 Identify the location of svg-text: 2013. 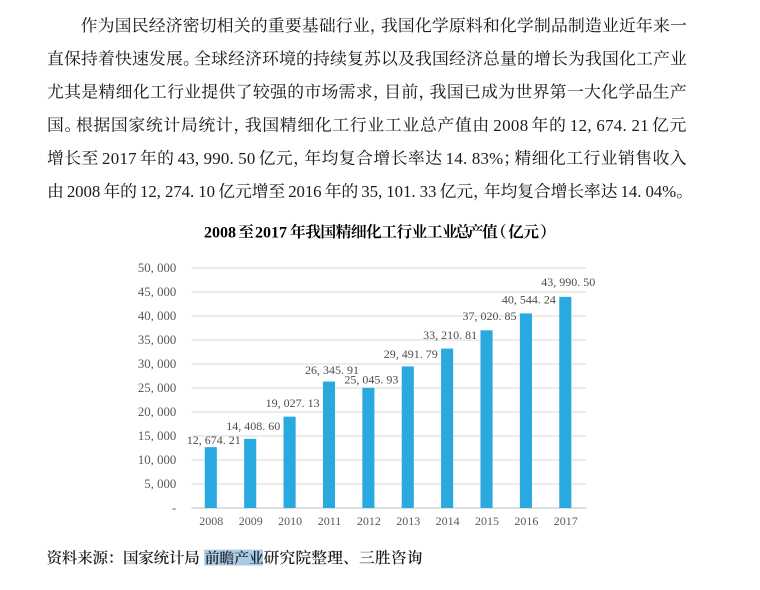
(408, 521).